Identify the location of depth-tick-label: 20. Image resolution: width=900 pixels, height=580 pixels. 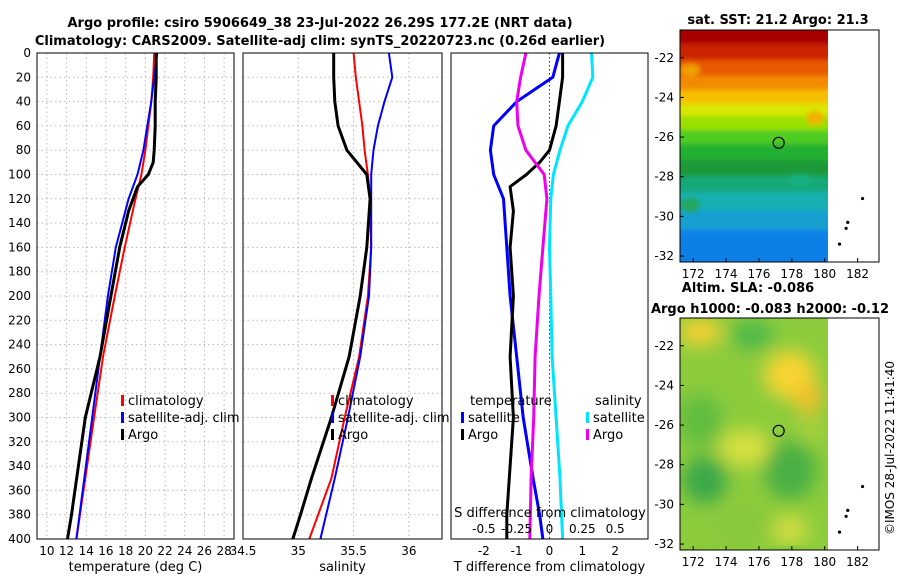
(23, 77).